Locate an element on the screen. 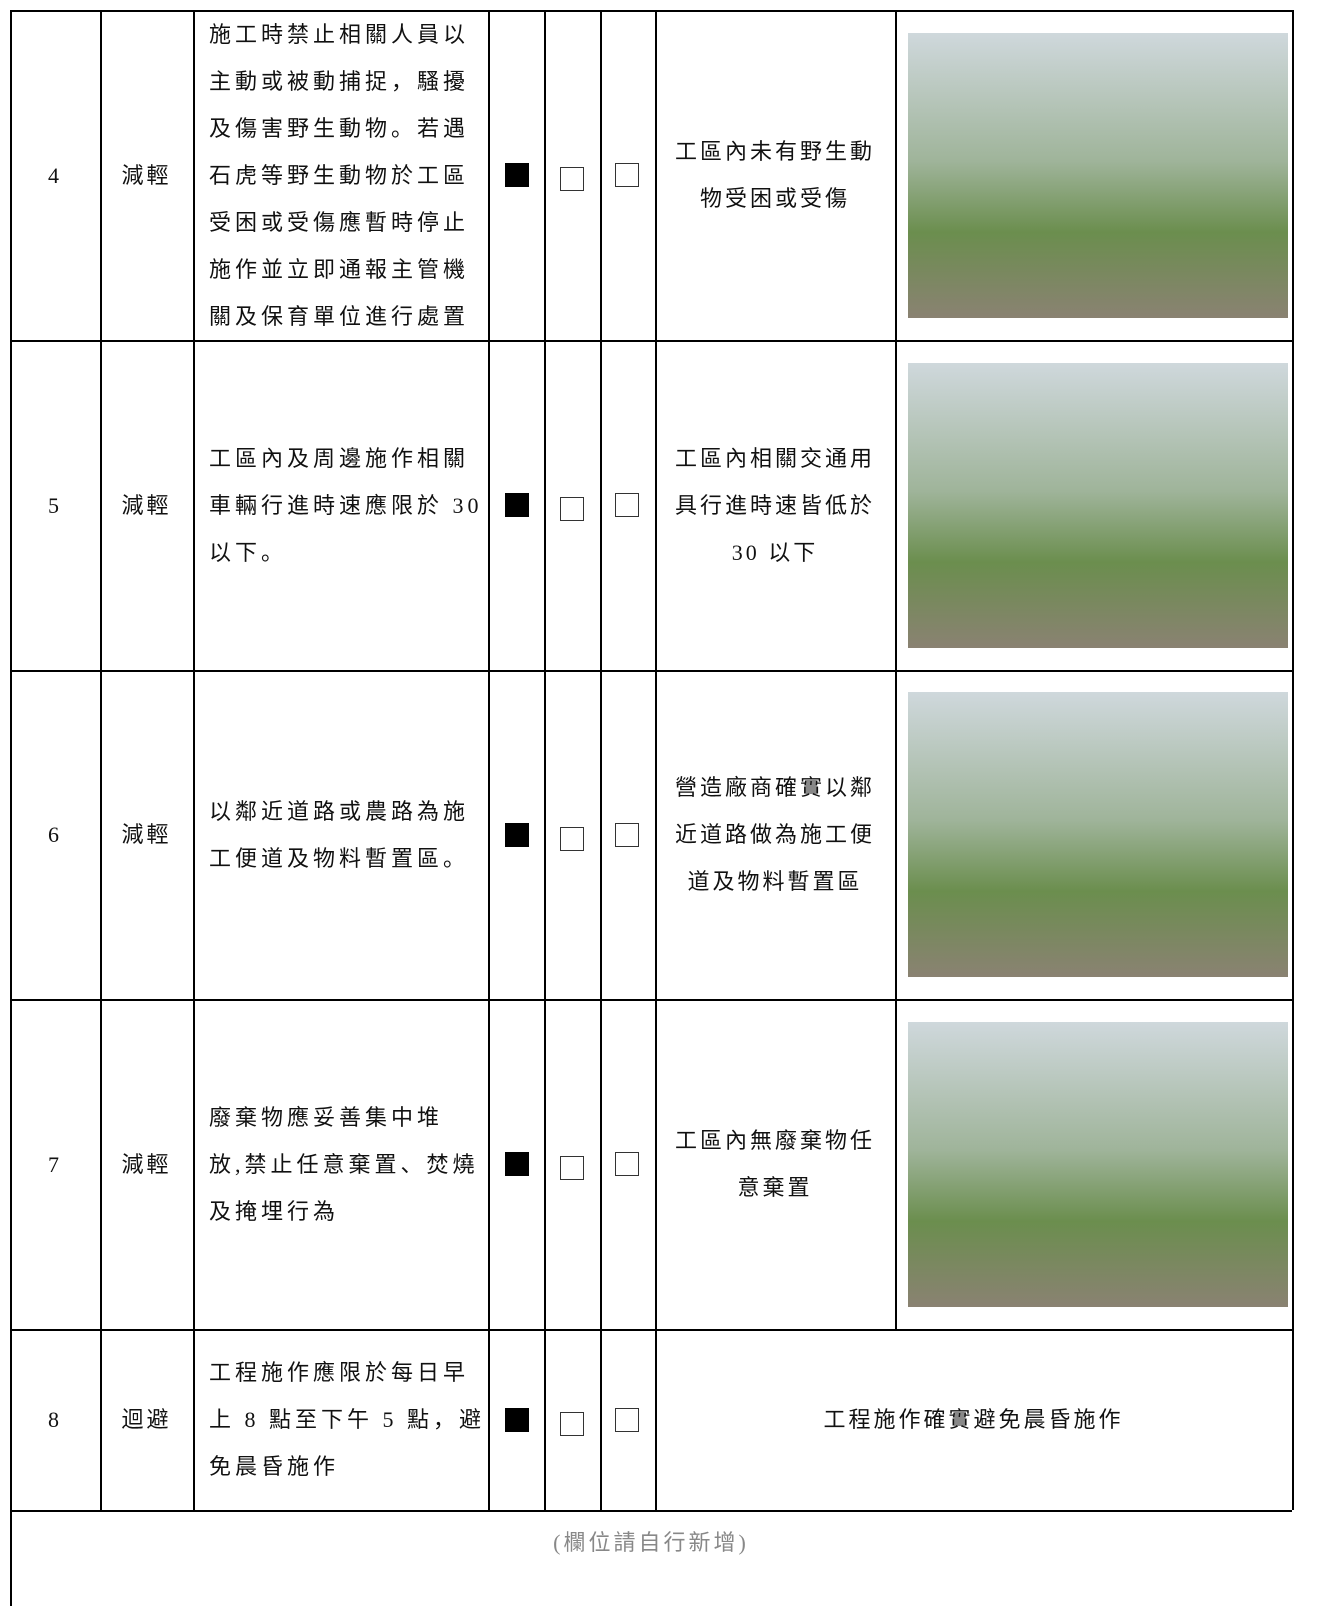 This screenshot has height=1606, width=1322. result: 工區內相關交通用 具行進時速皆低於 30 以下 is located at coordinates (775, 505).